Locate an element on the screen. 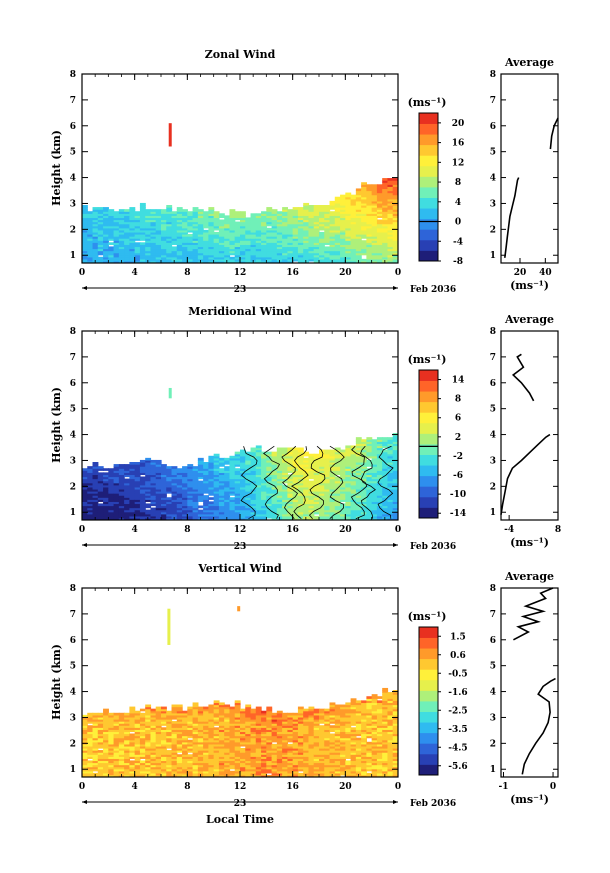  colorbar-band is located at coordinates (428, 449).